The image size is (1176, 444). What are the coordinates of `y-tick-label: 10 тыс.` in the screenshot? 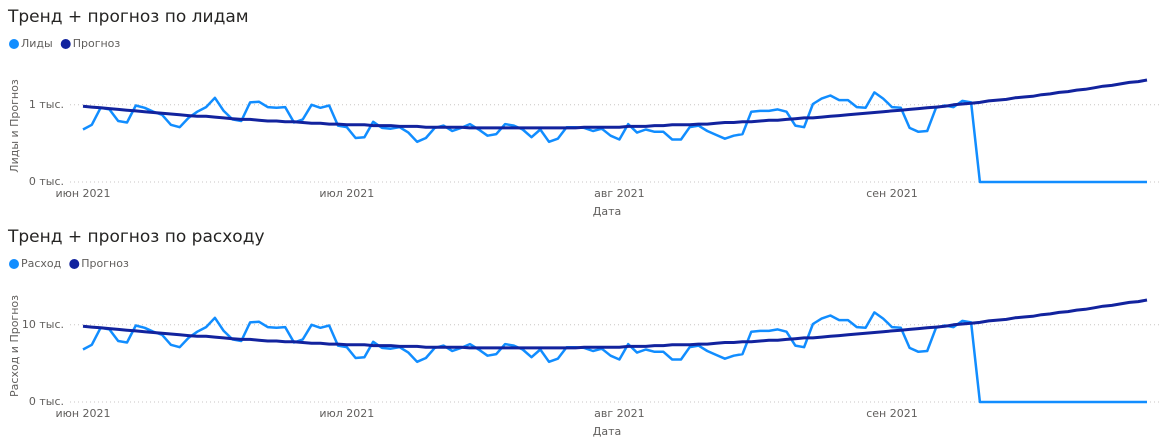 It's located at (43, 324).